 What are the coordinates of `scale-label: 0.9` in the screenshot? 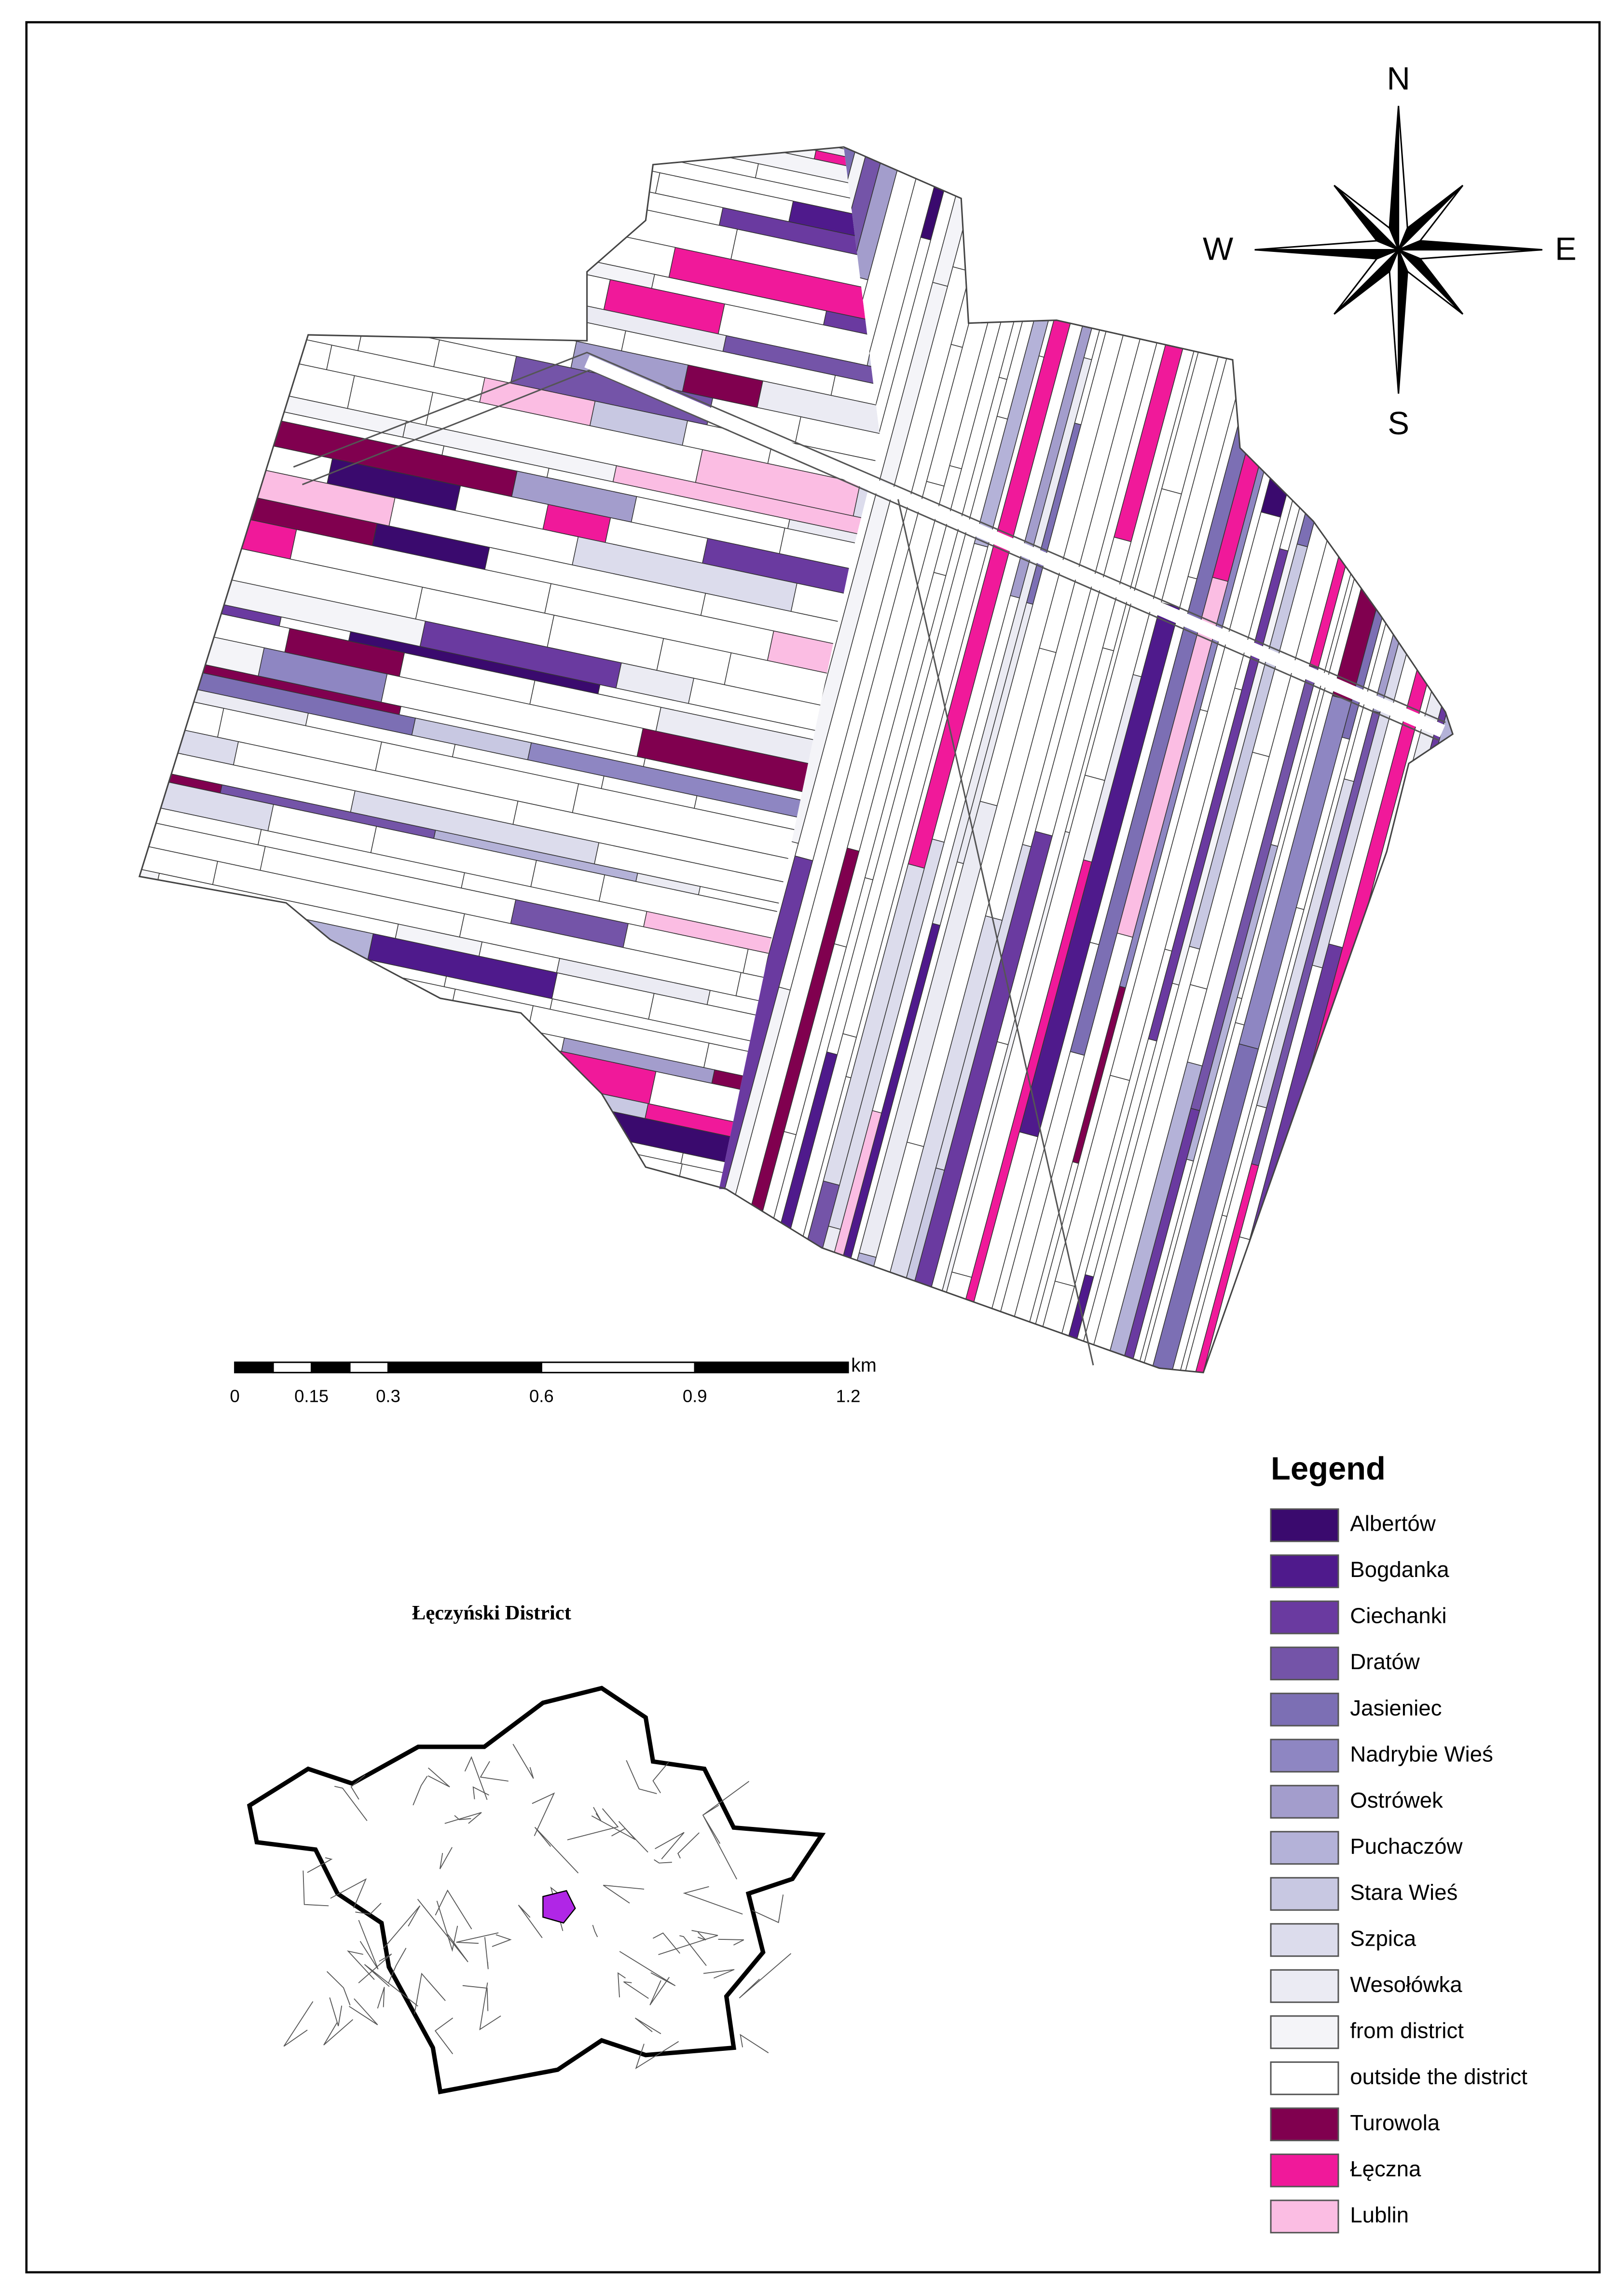 It's located at (695, 1396).